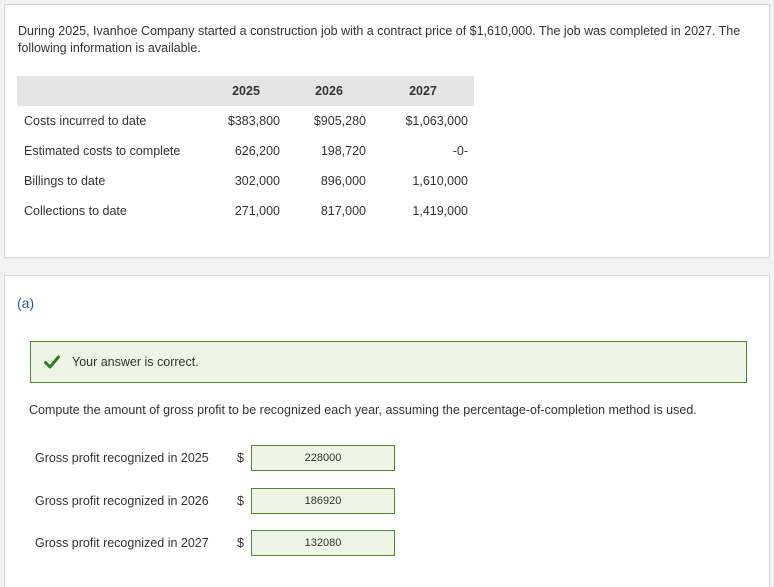 The width and height of the screenshot is (774, 587). I want to click on header-2025: 2025, so click(246, 91).